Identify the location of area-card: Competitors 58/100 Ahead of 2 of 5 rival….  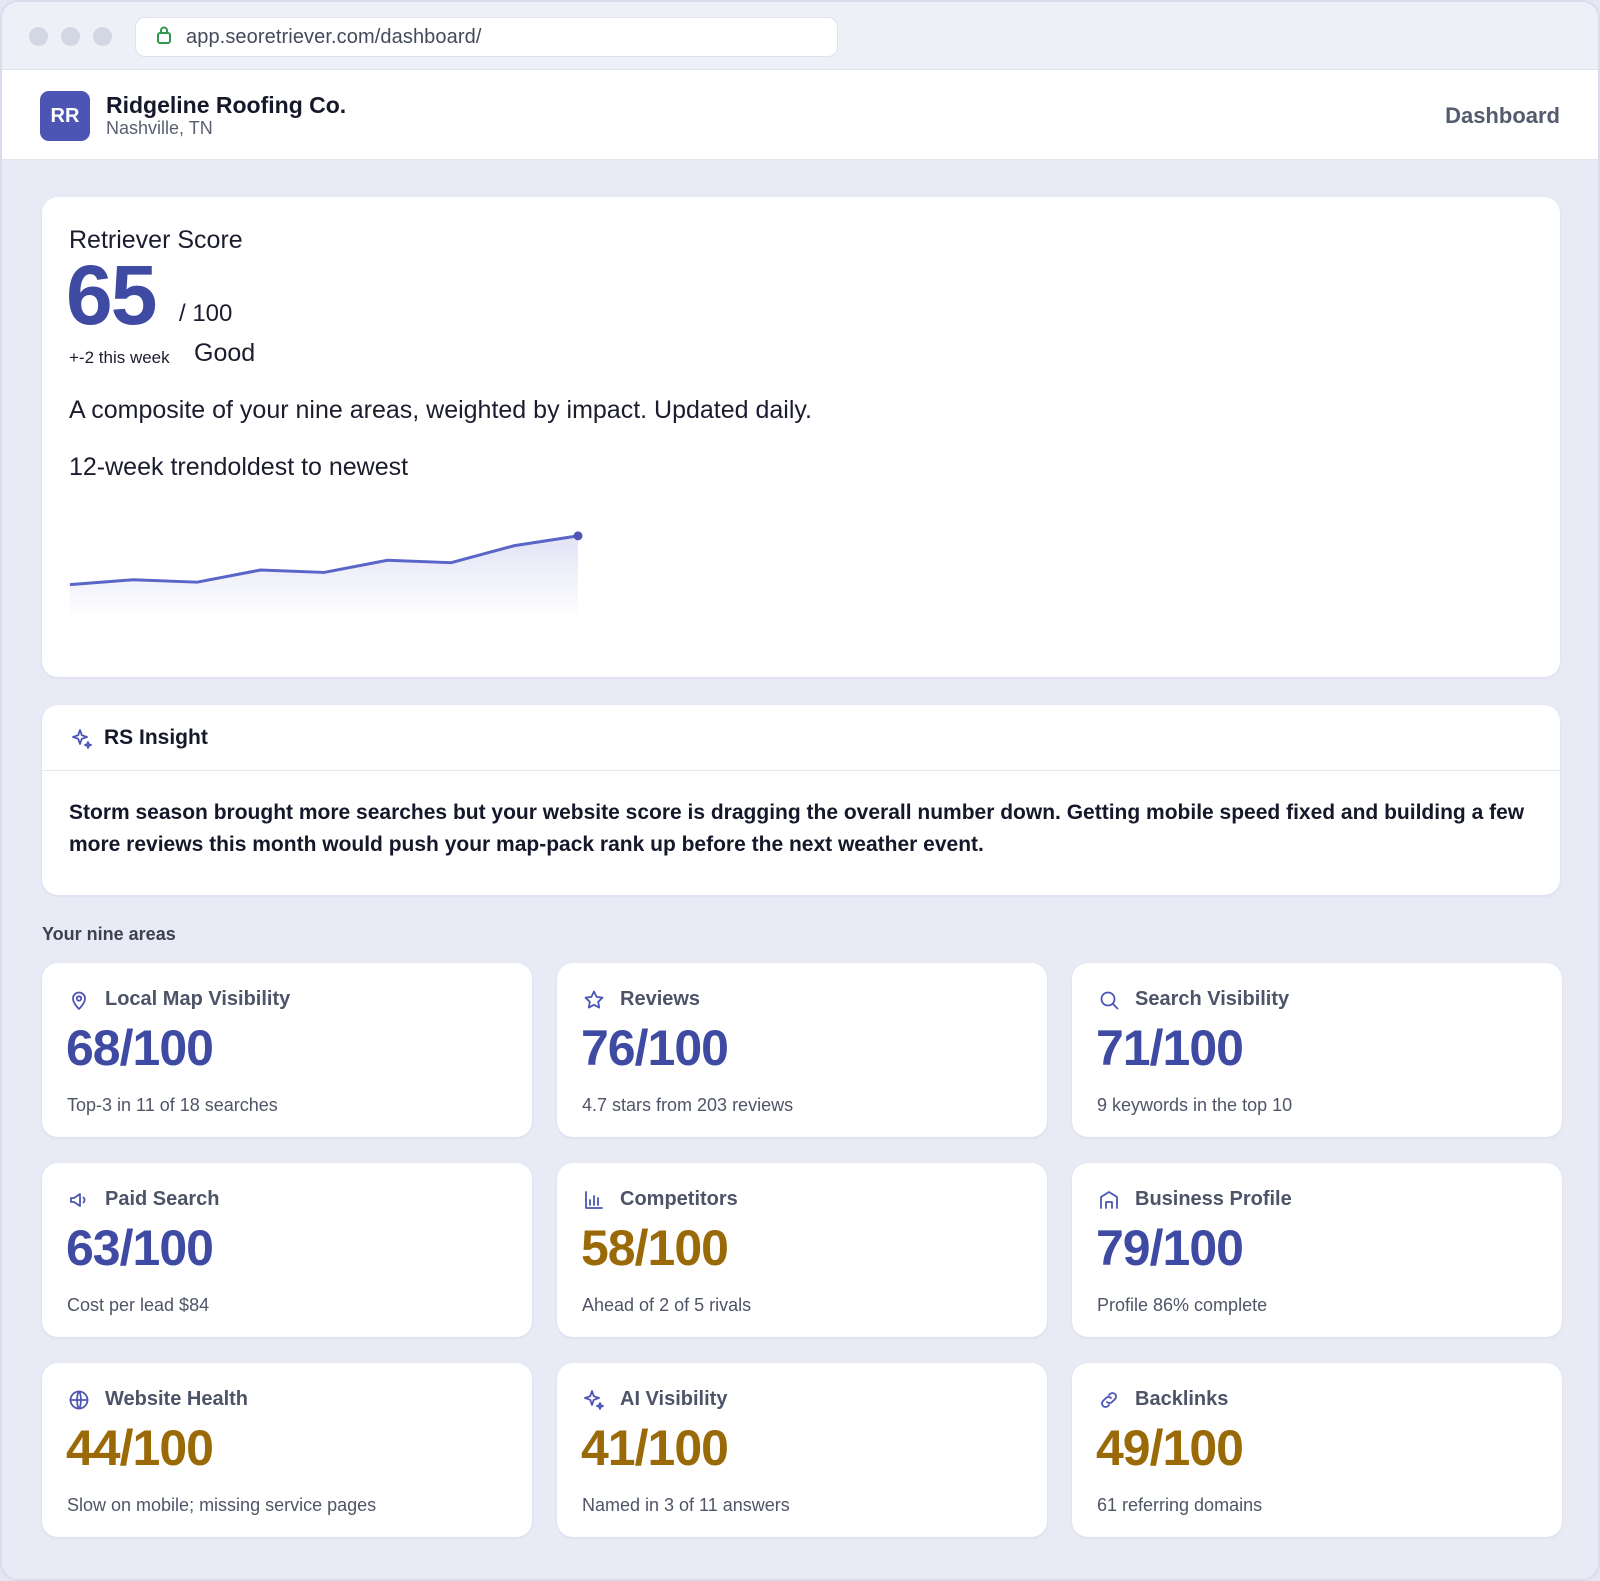
(802, 1250).